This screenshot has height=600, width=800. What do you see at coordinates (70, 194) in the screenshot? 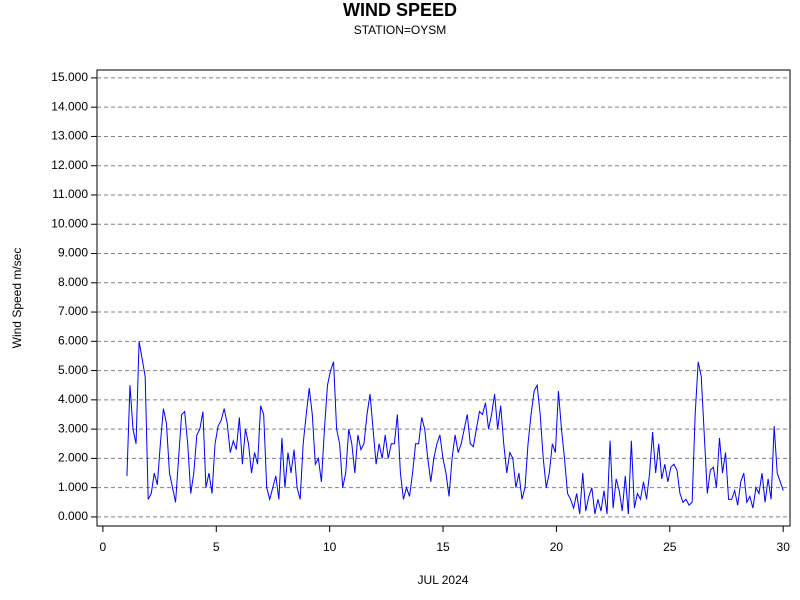
I see `y-tick-label: 11.000` at bounding box center [70, 194].